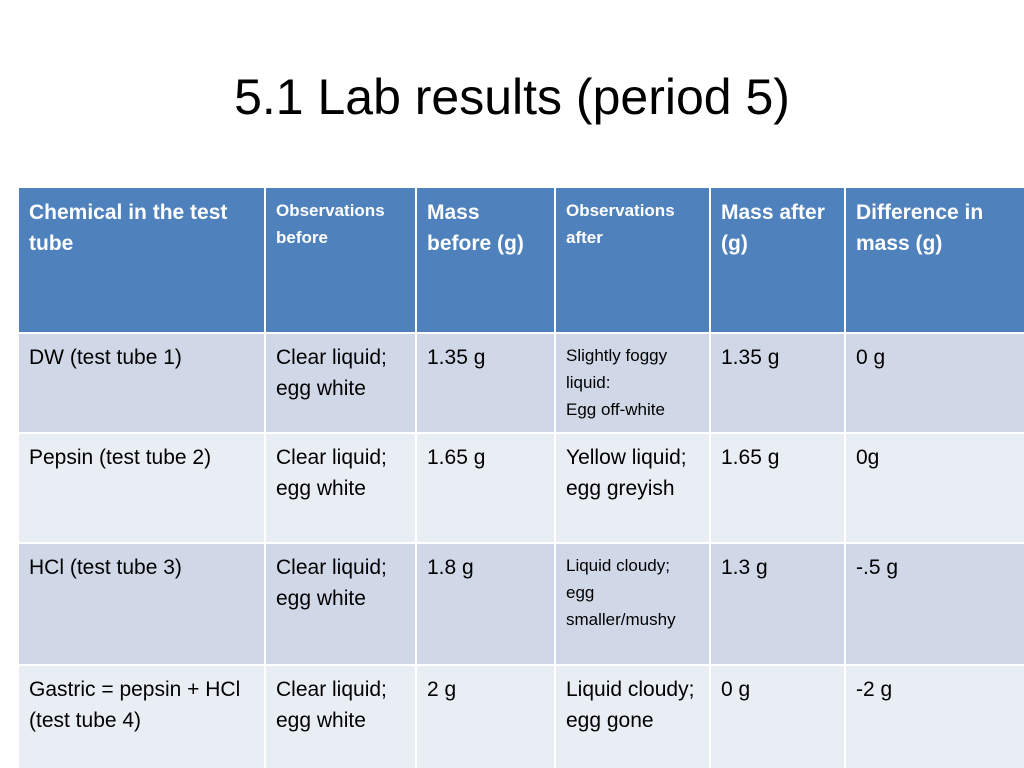  What do you see at coordinates (141, 604) in the screenshot?
I see `cell-chemical: HCl (test tube 3)` at bounding box center [141, 604].